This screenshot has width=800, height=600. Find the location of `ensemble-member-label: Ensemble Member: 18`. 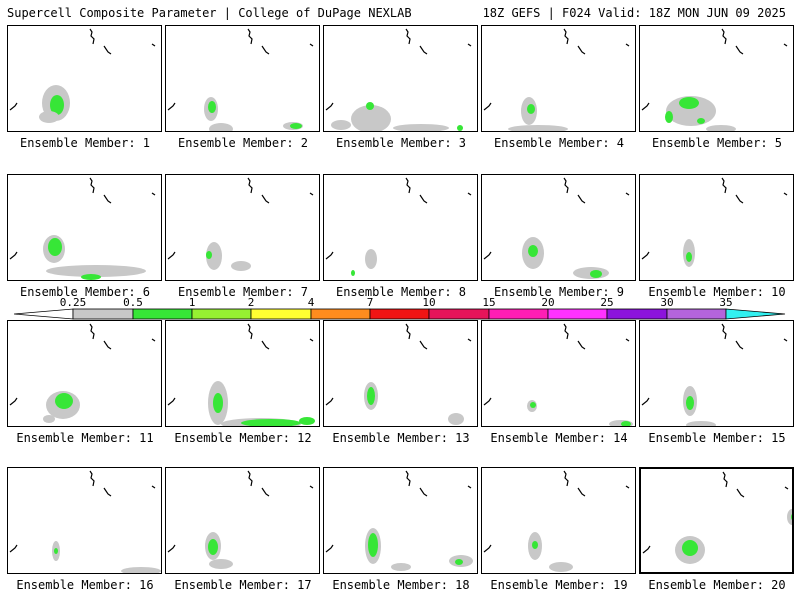

ensemble-member-label: Ensemble Member: 18 is located at coordinates (401, 585).